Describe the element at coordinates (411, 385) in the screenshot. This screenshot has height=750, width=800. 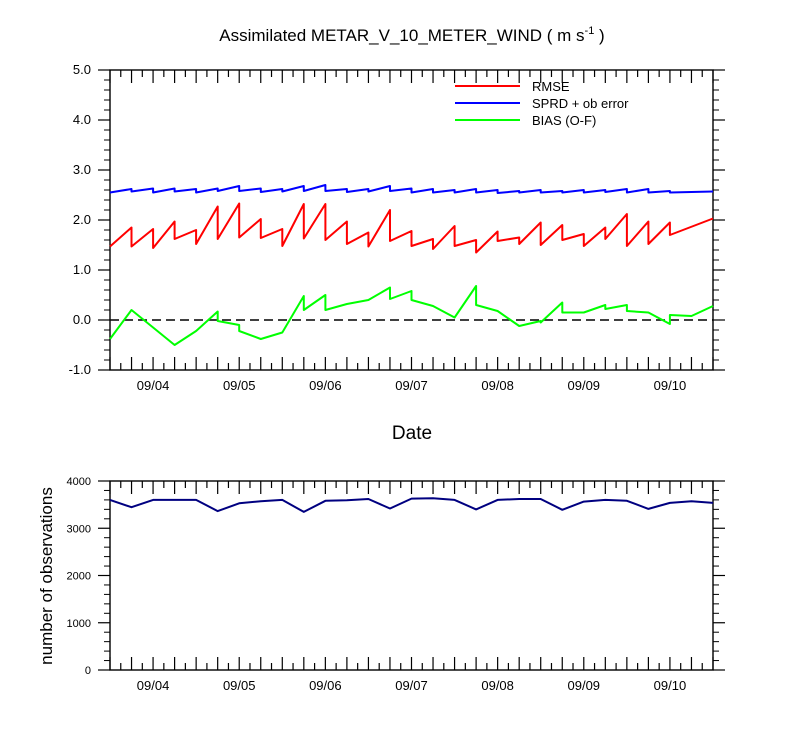
I see `top-plot-xtick-label: 09/07` at that location.